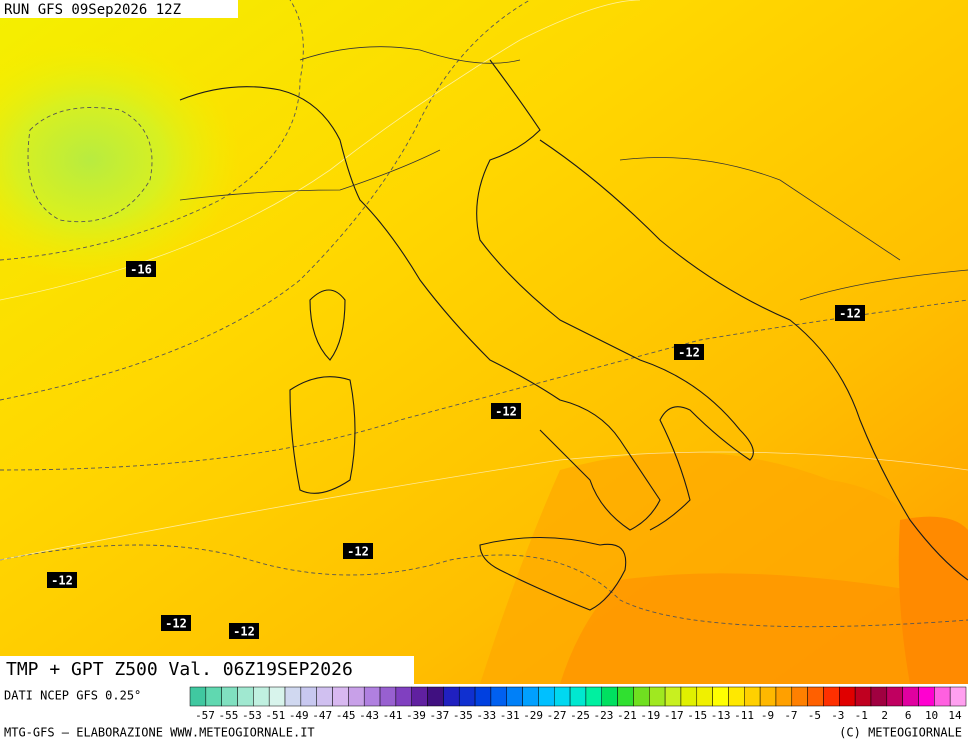 The width and height of the screenshot is (968, 745). Describe the element at coordinates (510, 715) in the screenshot. I see `colorbar-label: -31` at that location.